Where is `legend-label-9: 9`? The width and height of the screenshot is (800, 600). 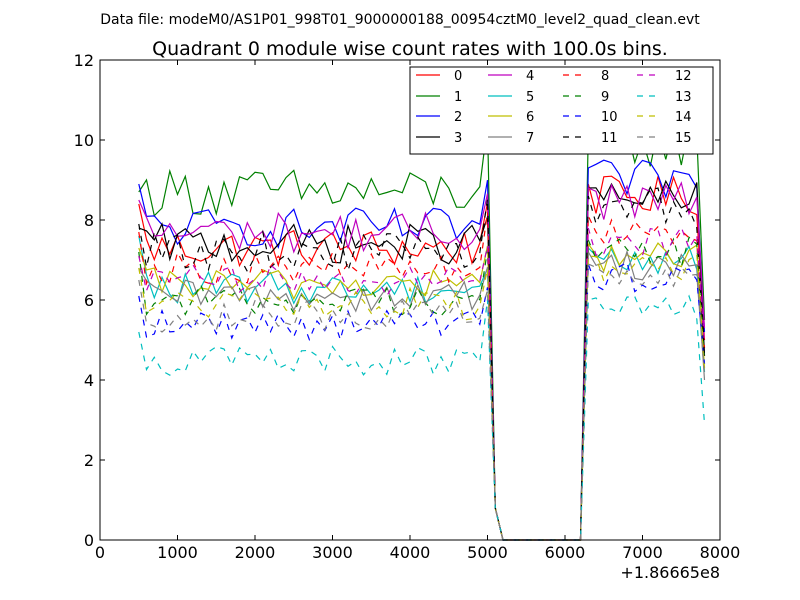
legend-label-9: 9 is located at coordinates (605, 97).